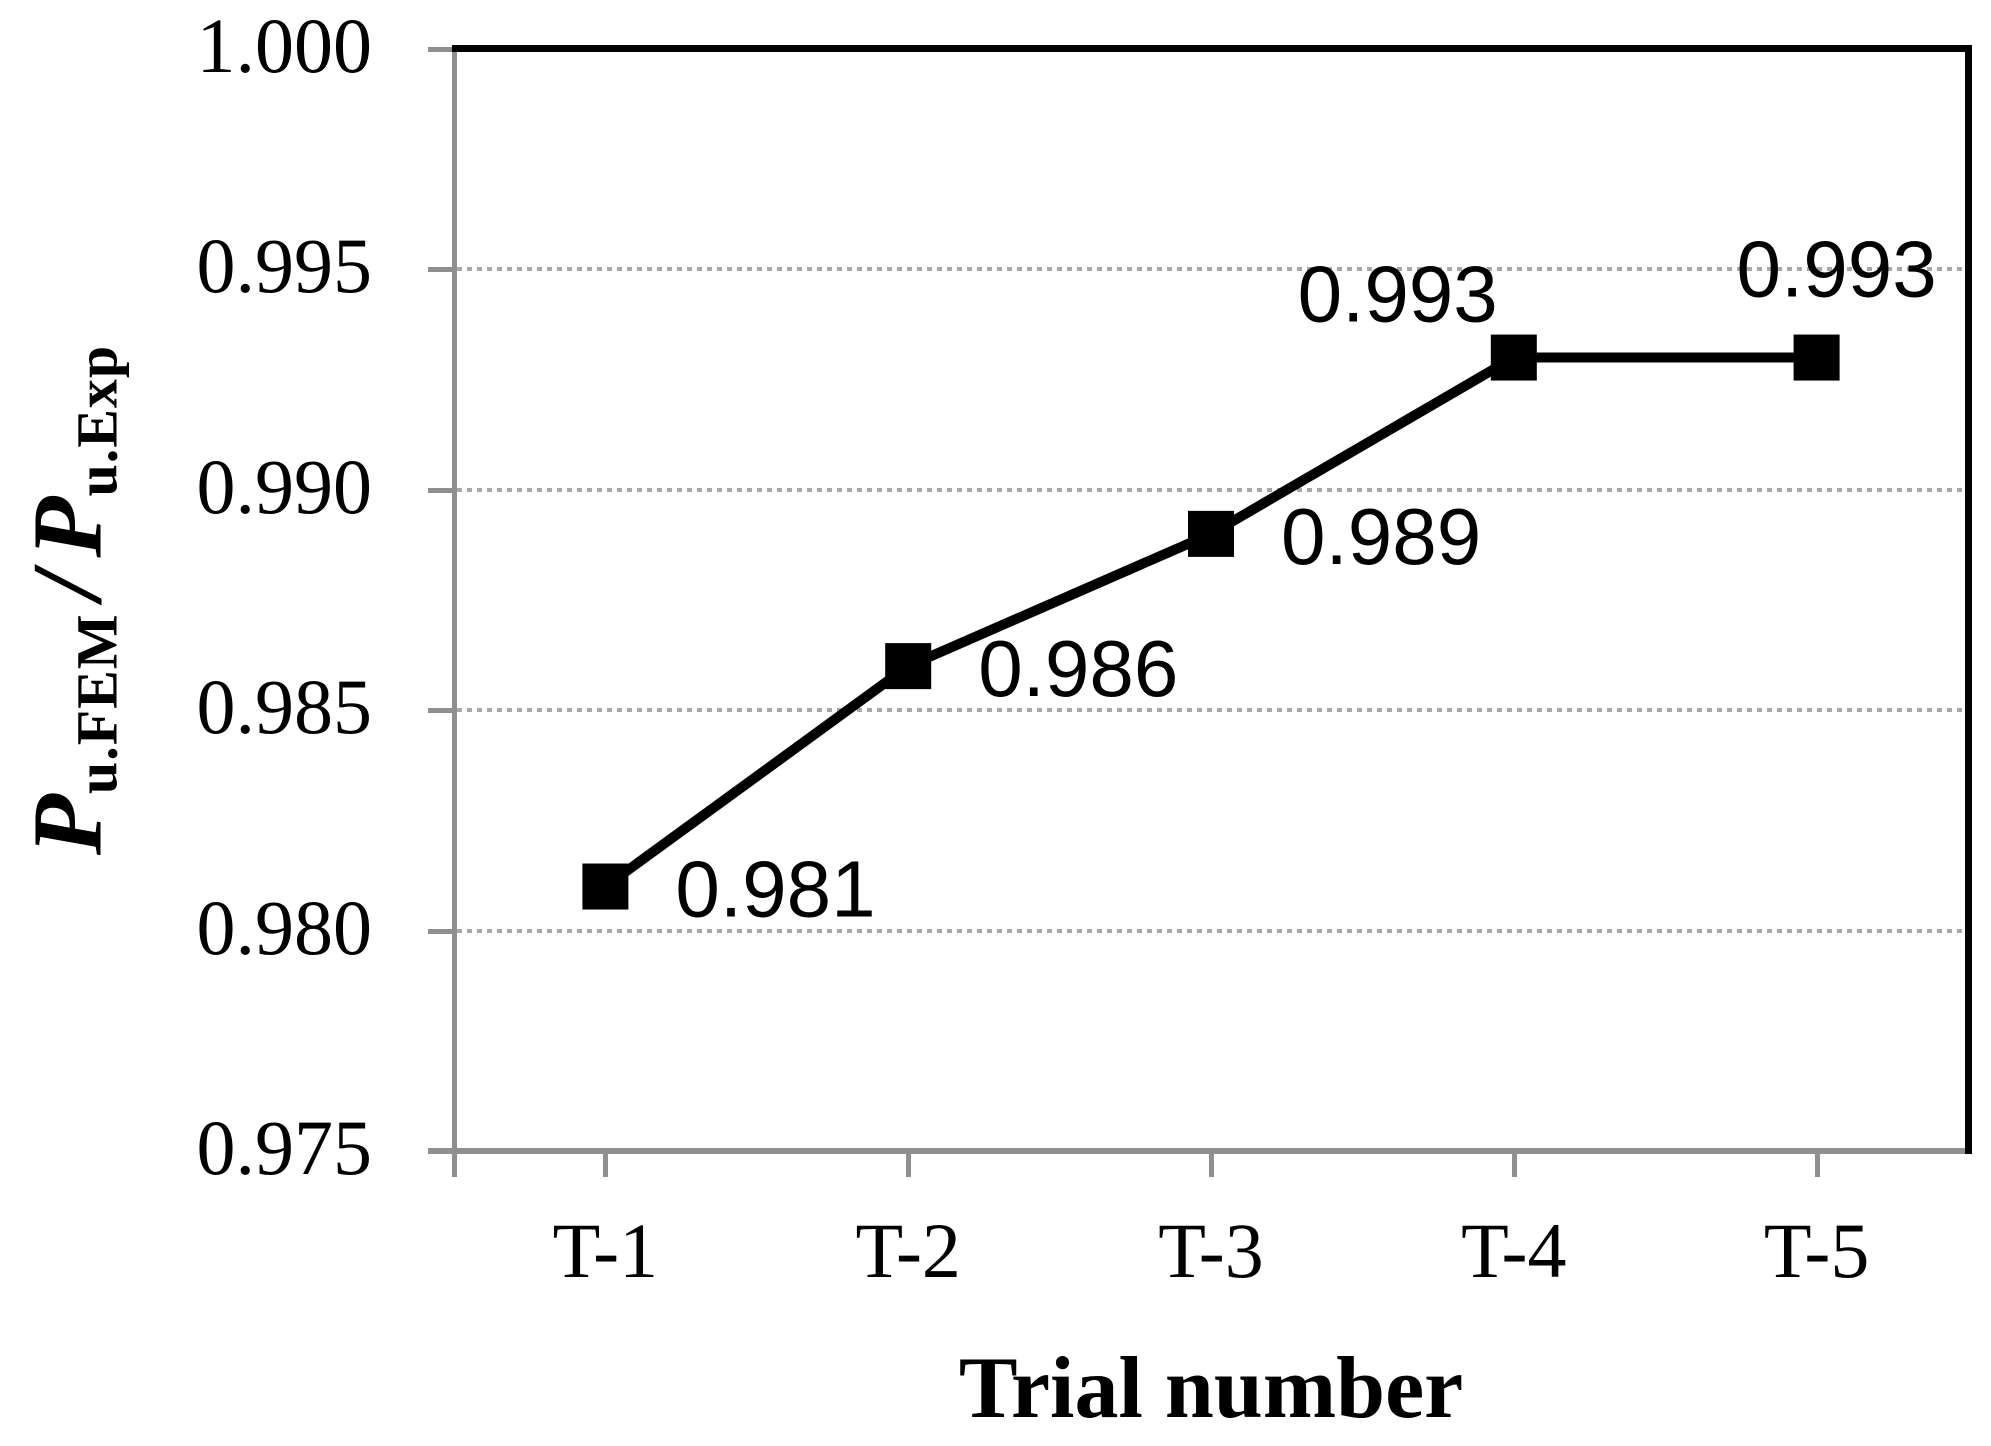 The width and height of the screenshot is (1991, 1446). What do you see at coordinates (284, 707) in the screenshot?
I see `y-tick-label: 0.985` at bounding box center [284, 707].